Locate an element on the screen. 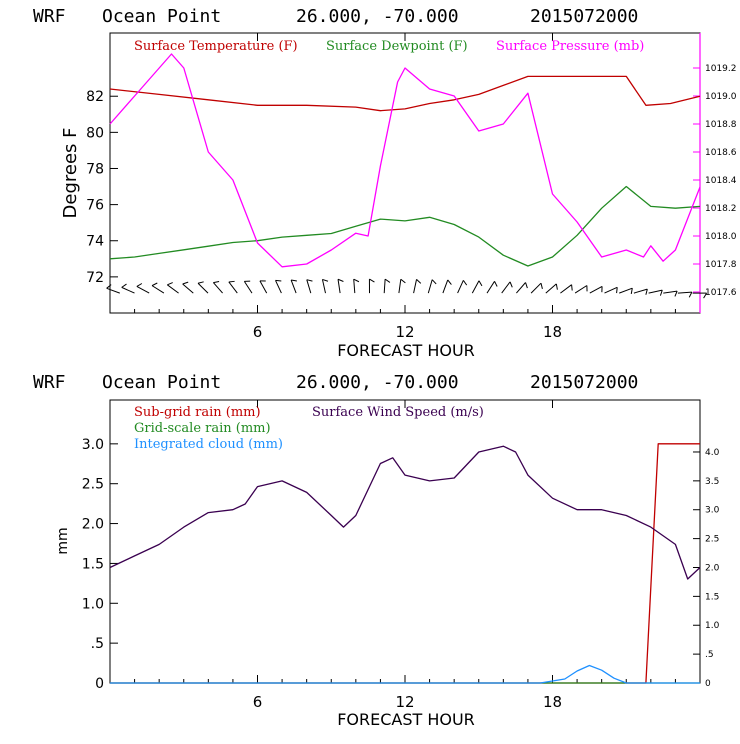  chart1-y-tick-label: 76 is located at coordinates (95, 206).